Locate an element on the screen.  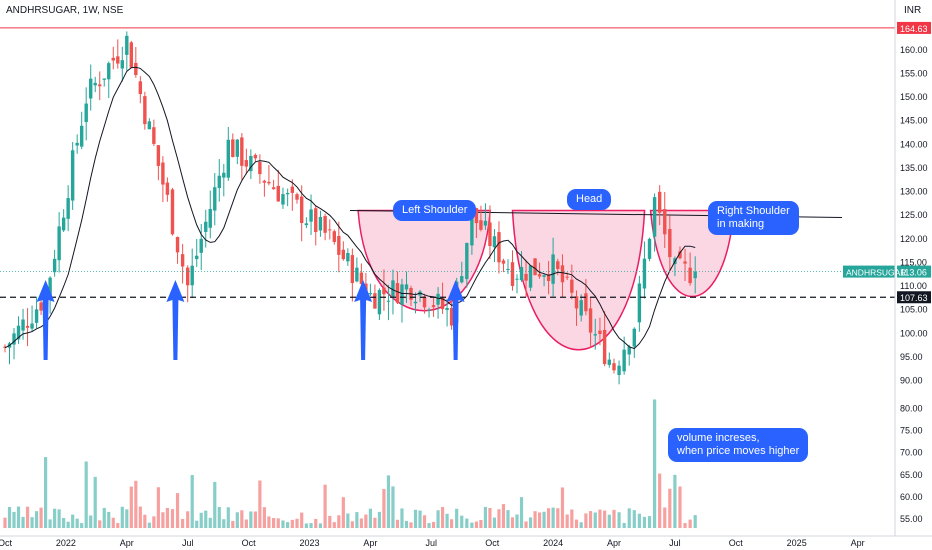
last-price-tag-bg is located at coordinates (914, 271).